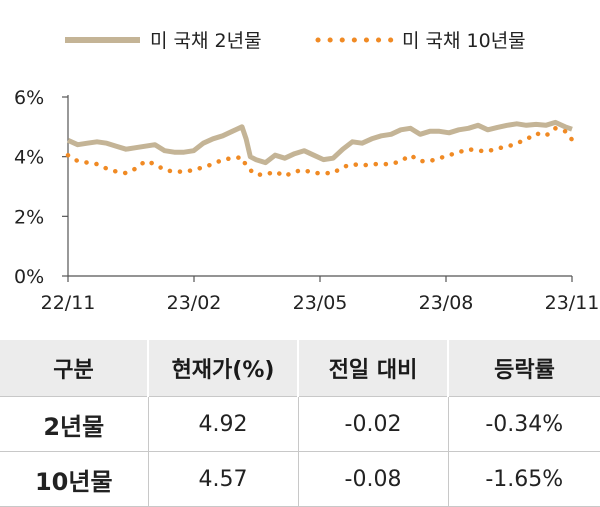  Describe the element at coordinates (295, 41) in the screenshot. I see `chart-legend: 미 국채 2년물 미 국채 10년물` at that location.